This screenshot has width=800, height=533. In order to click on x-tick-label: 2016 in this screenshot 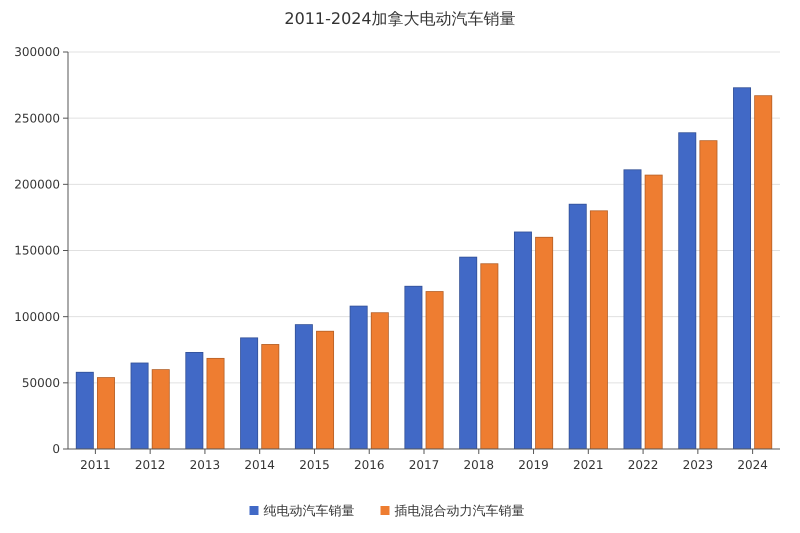, I will do `click(369, 465)`.